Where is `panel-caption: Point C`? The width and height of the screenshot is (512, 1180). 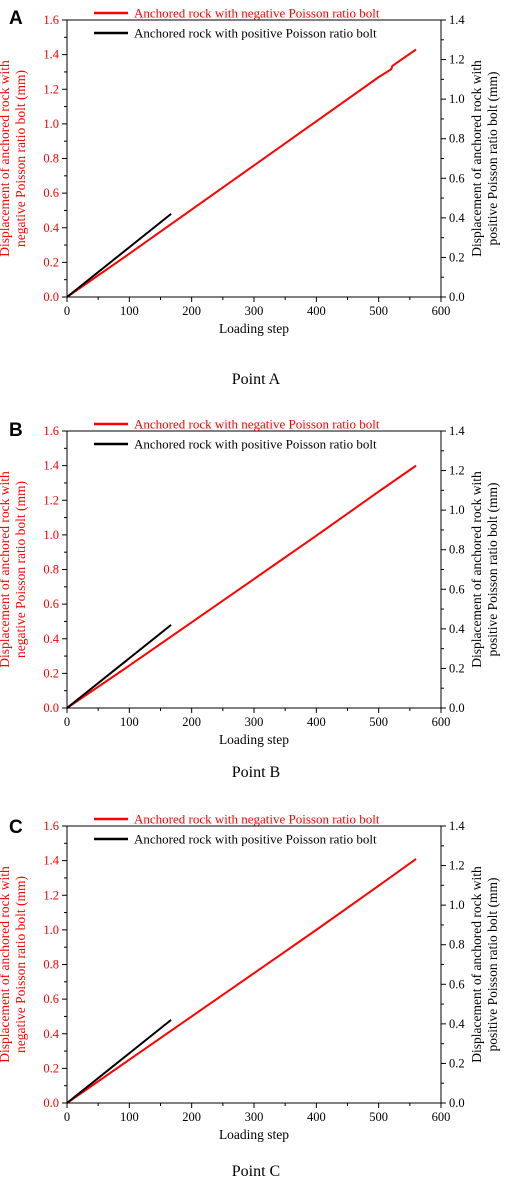
panel-caption: Point C is located at coordinates (256, 1171).